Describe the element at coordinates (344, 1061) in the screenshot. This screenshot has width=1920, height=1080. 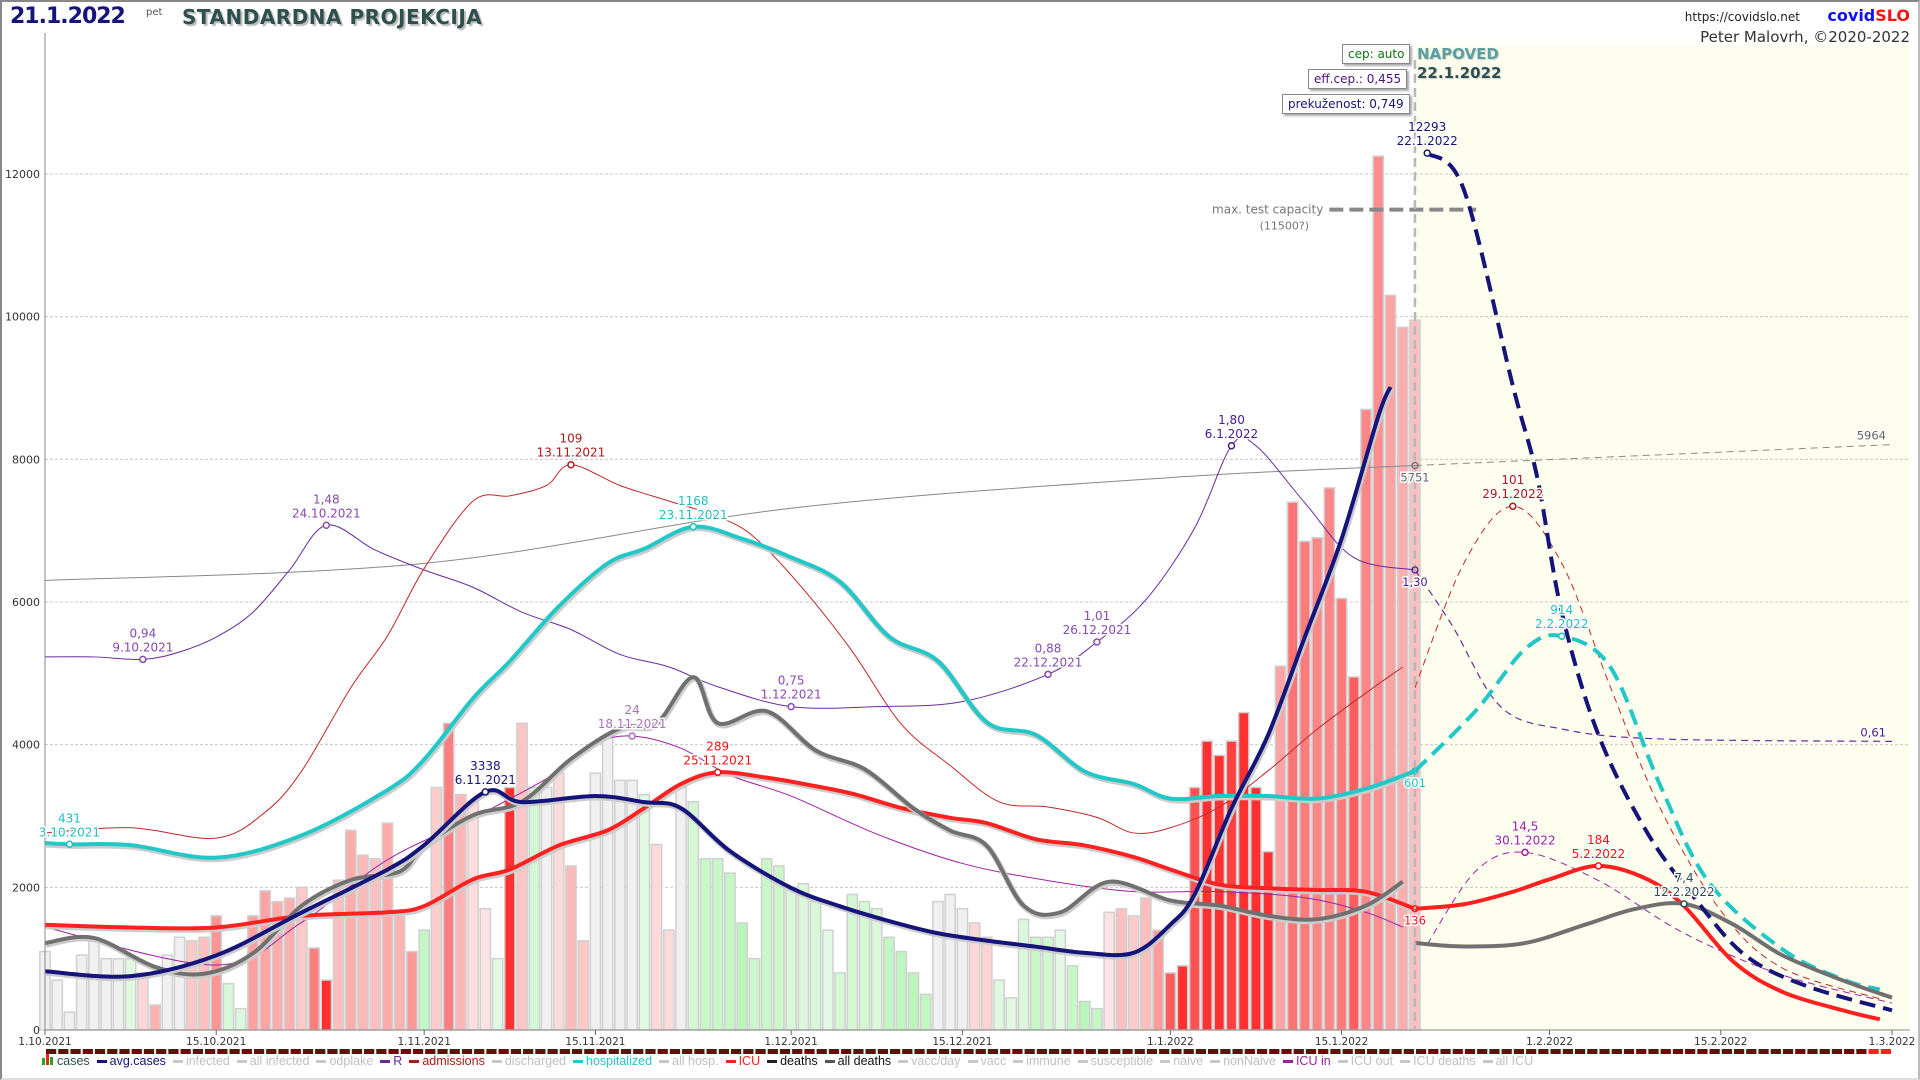
I see `legend-item-odplake: odplake` at that location.